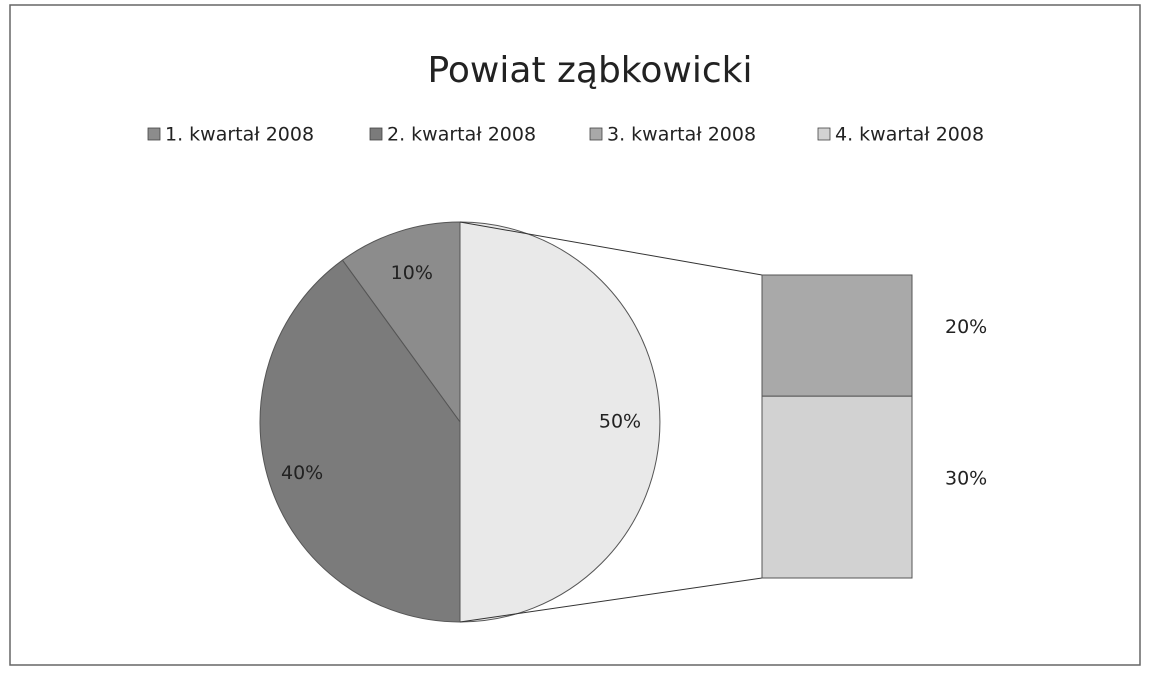  Describe the element at coordinates (909, 135) in the screenshot. I see `legend-label: 4. kwartał 2008` at that location.